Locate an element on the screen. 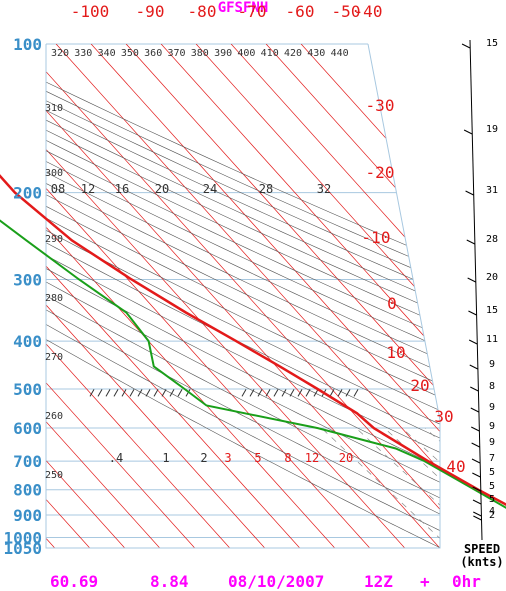 This screenshot has width=506, height=591. freezing-level-marks is located at coordinates (224, 393).